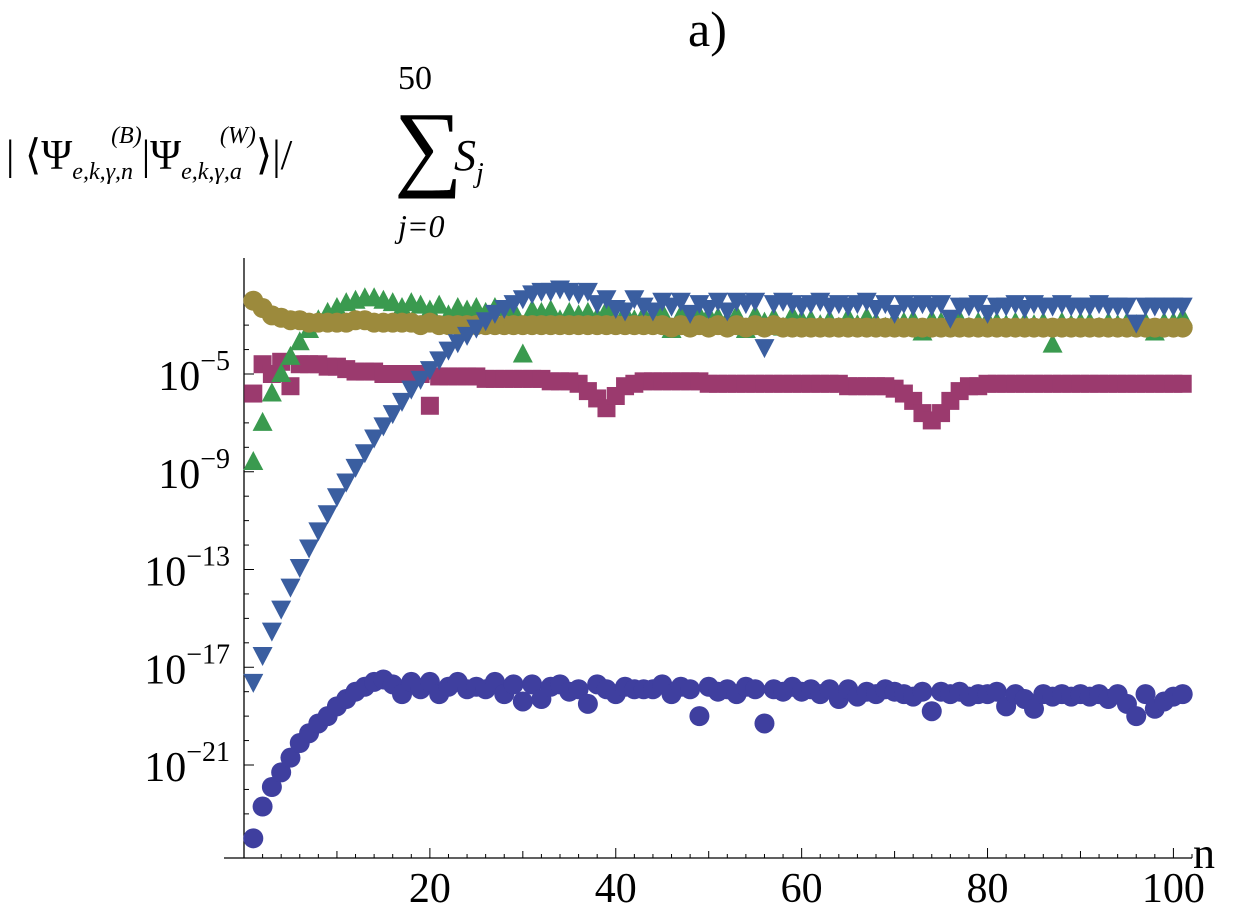 The width and height of the screenshot is (1250, 917). Describe the element at coordinates (187, 764) in the screenshot. I see `y-tick-label: 10−21` at that location.